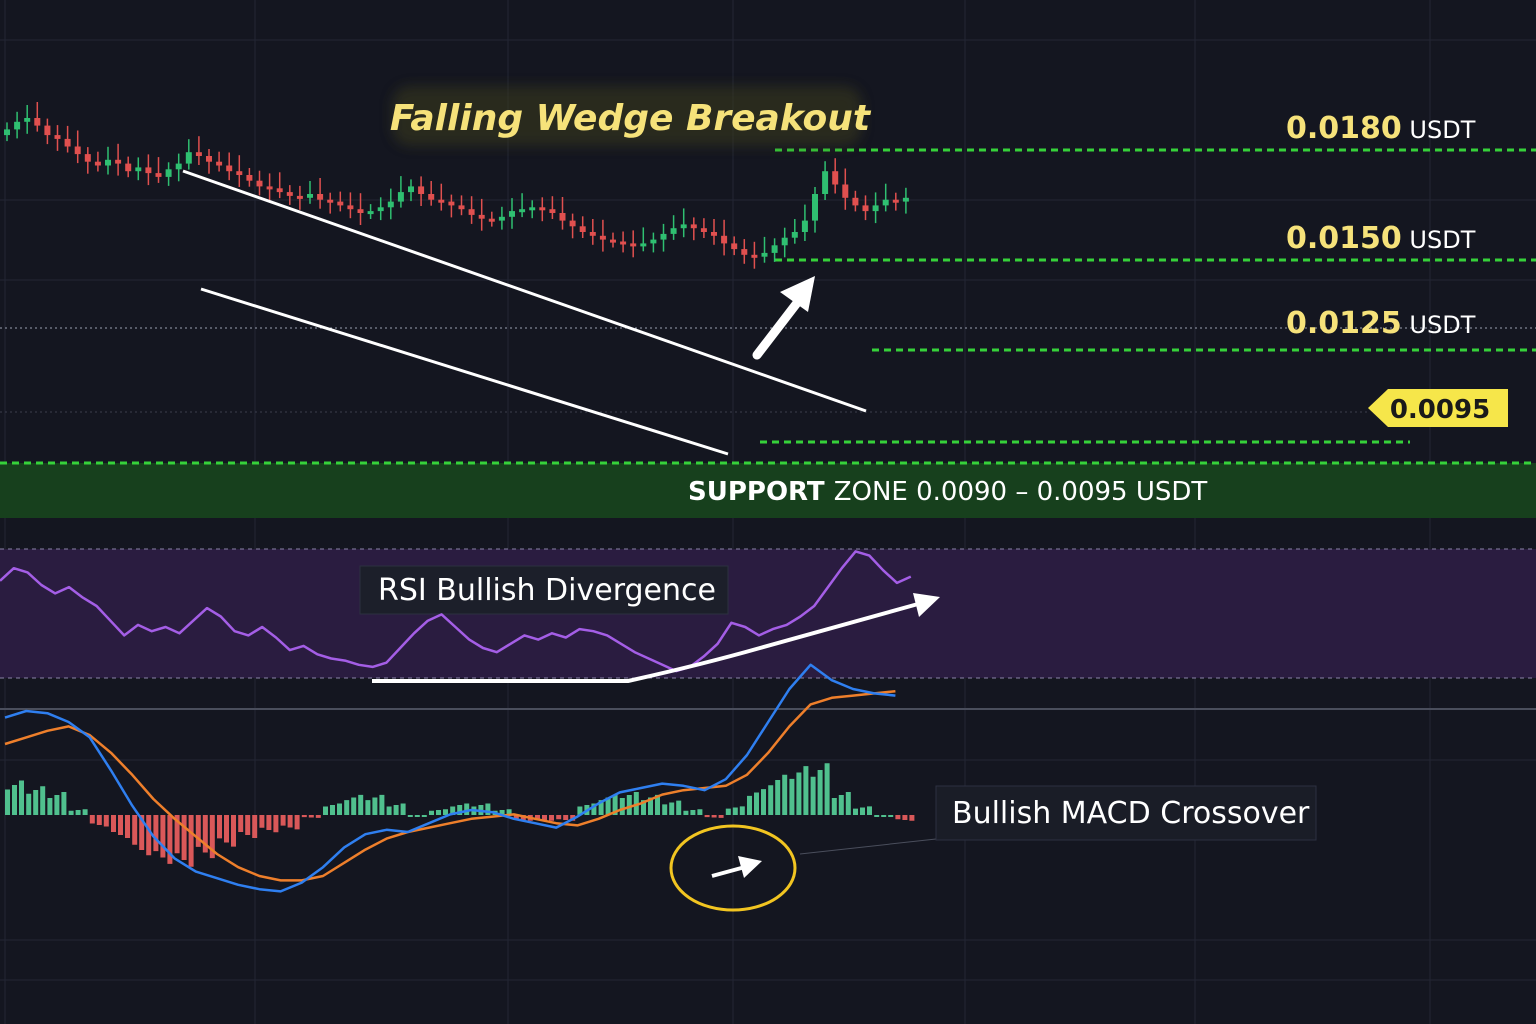 This screenshot has height=1024, width=1536. What do you see at coordinates (728, 871) in the screenshot?
I see `crossover-arrow-line` at bounding box center [728, 871].